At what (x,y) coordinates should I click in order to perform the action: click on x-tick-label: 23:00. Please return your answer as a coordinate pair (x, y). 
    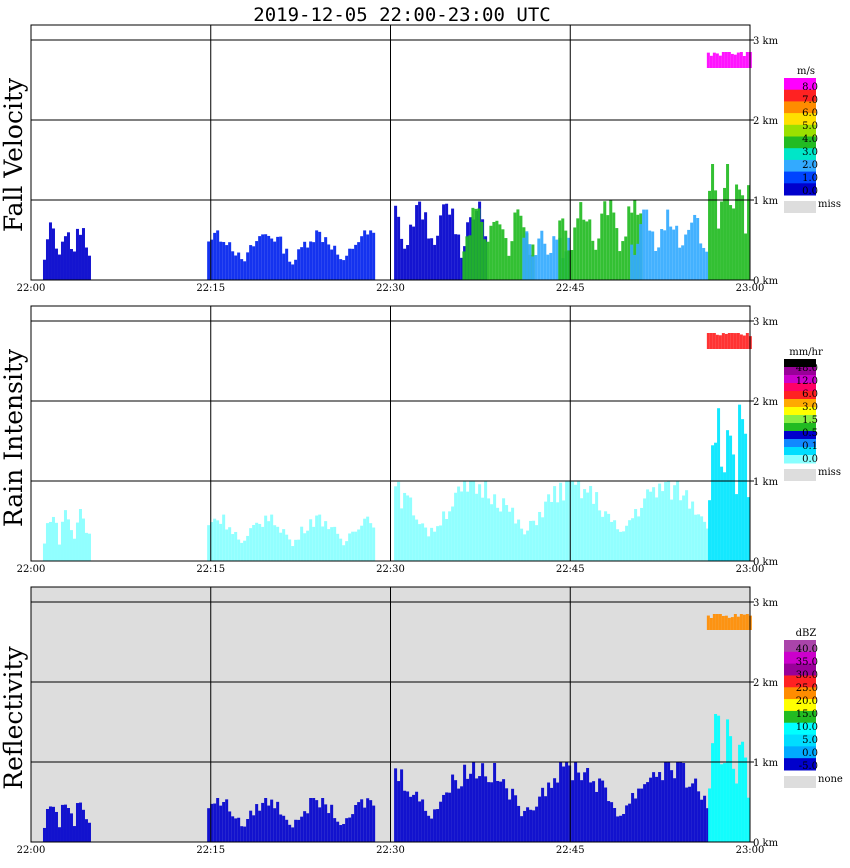
    Looking at the image, I should click on (750, 850).